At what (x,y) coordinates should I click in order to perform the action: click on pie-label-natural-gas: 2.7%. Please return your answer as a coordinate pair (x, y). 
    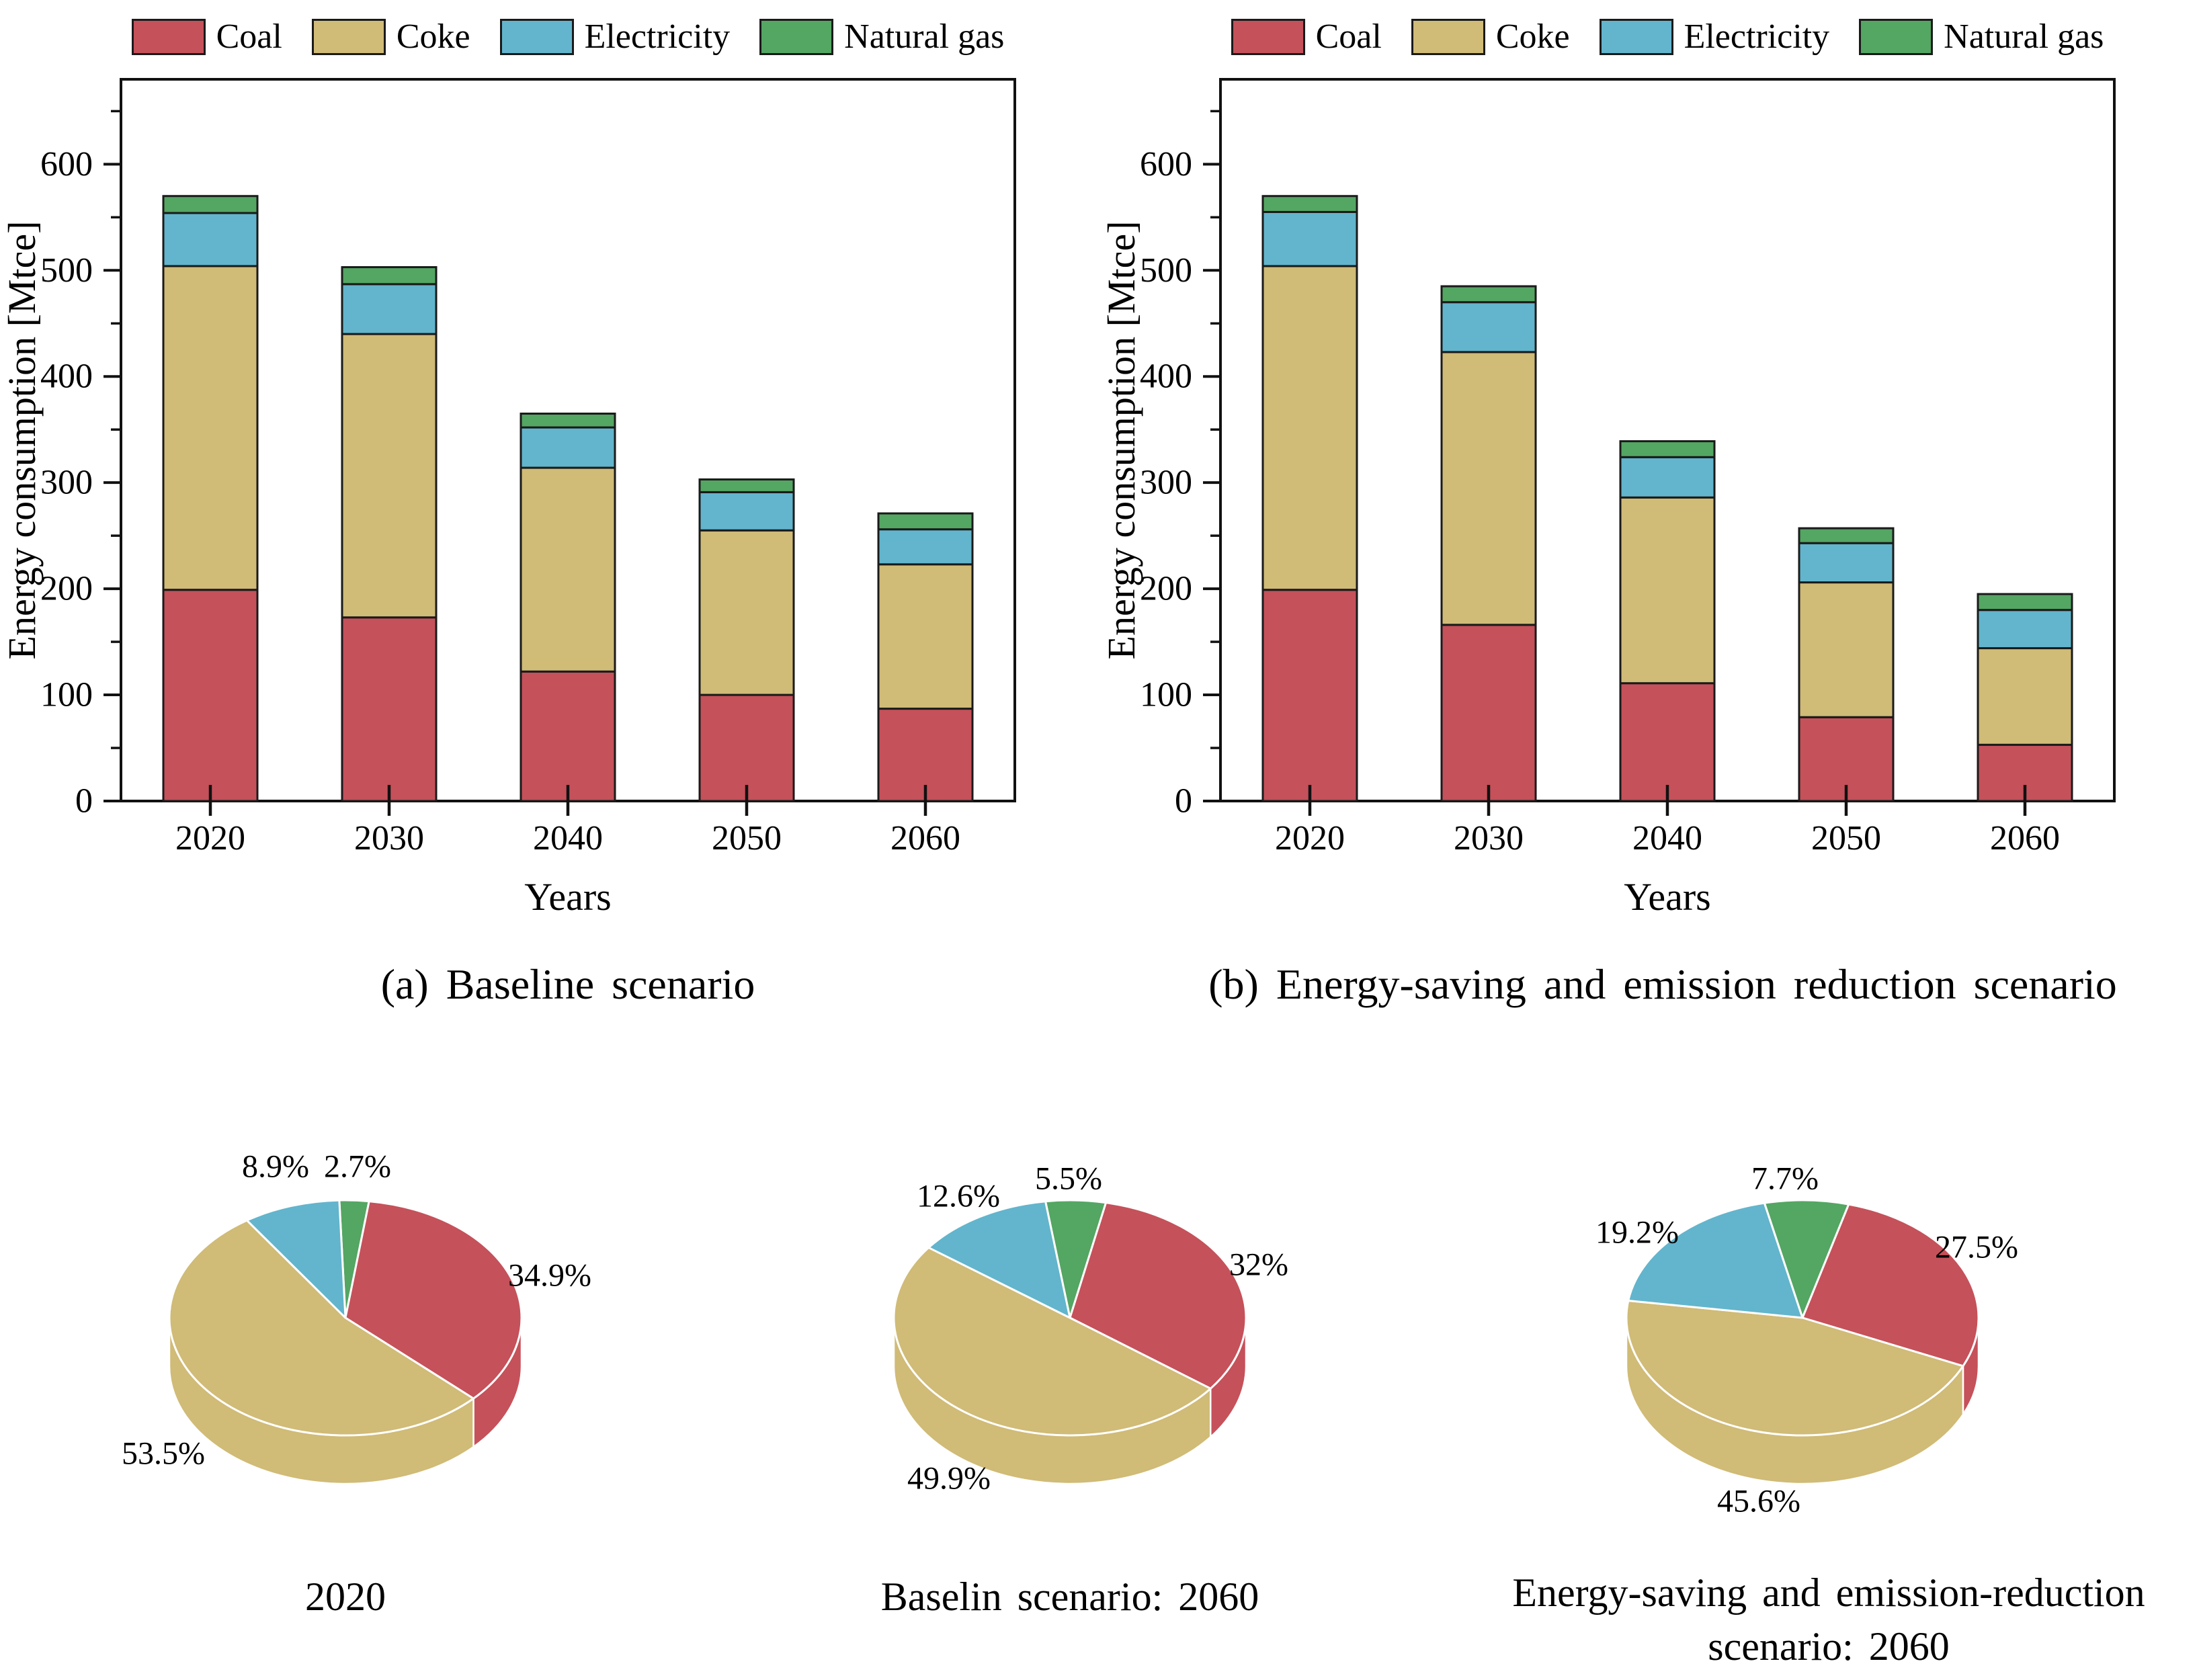
    Looking at the image, I should click on (357, 1167).